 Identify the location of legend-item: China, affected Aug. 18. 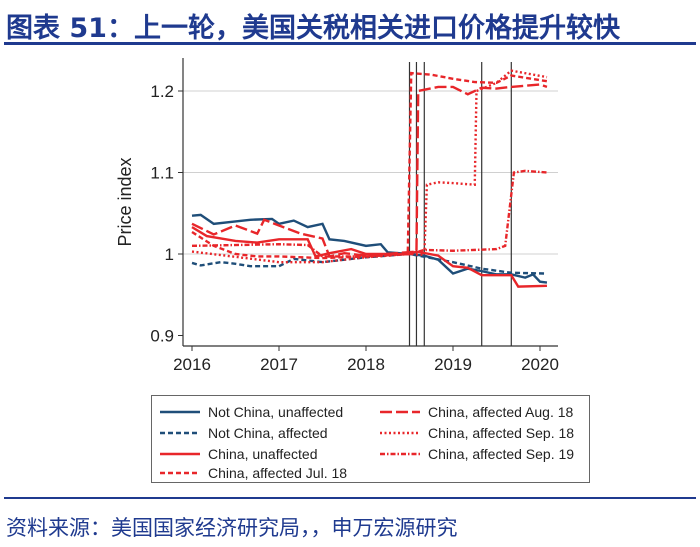
(476, 412).